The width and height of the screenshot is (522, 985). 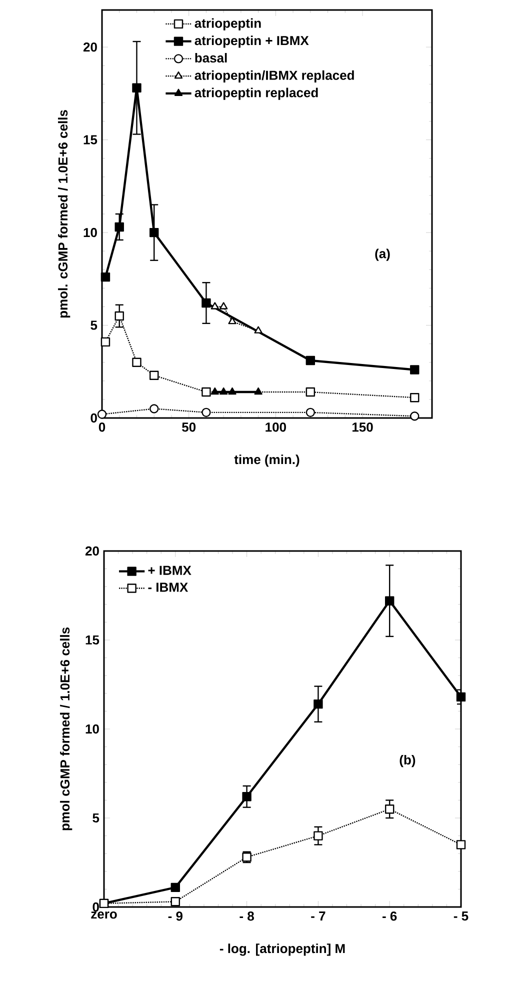 I want to click on legend-label: atriopeptin, so click(x=227, y=24).